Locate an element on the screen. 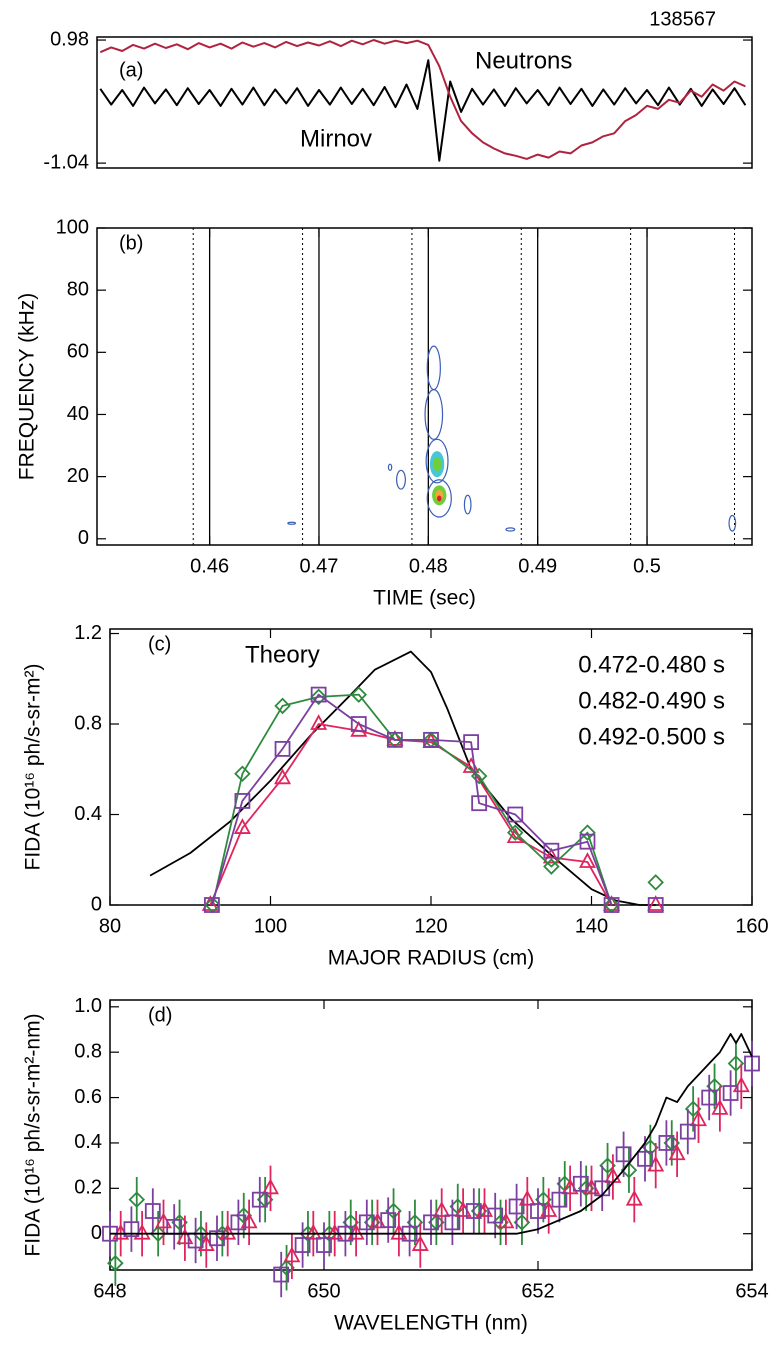 The image size is (773, 1351). y-tick-label: 0.4 is located at coordinates (88, 814).